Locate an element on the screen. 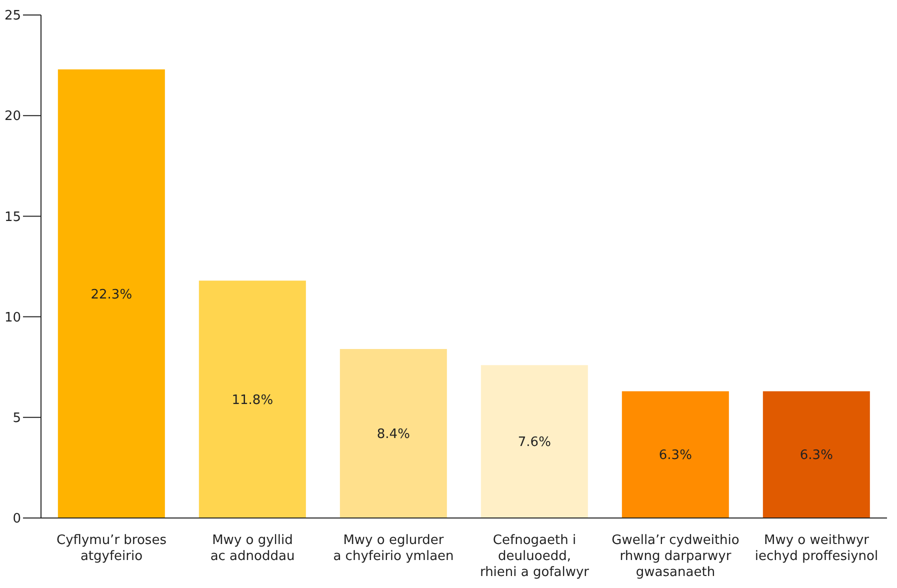  x-tick-label: Cyflymu’r broses atgyfeirio is located at coordinates (111, 548).